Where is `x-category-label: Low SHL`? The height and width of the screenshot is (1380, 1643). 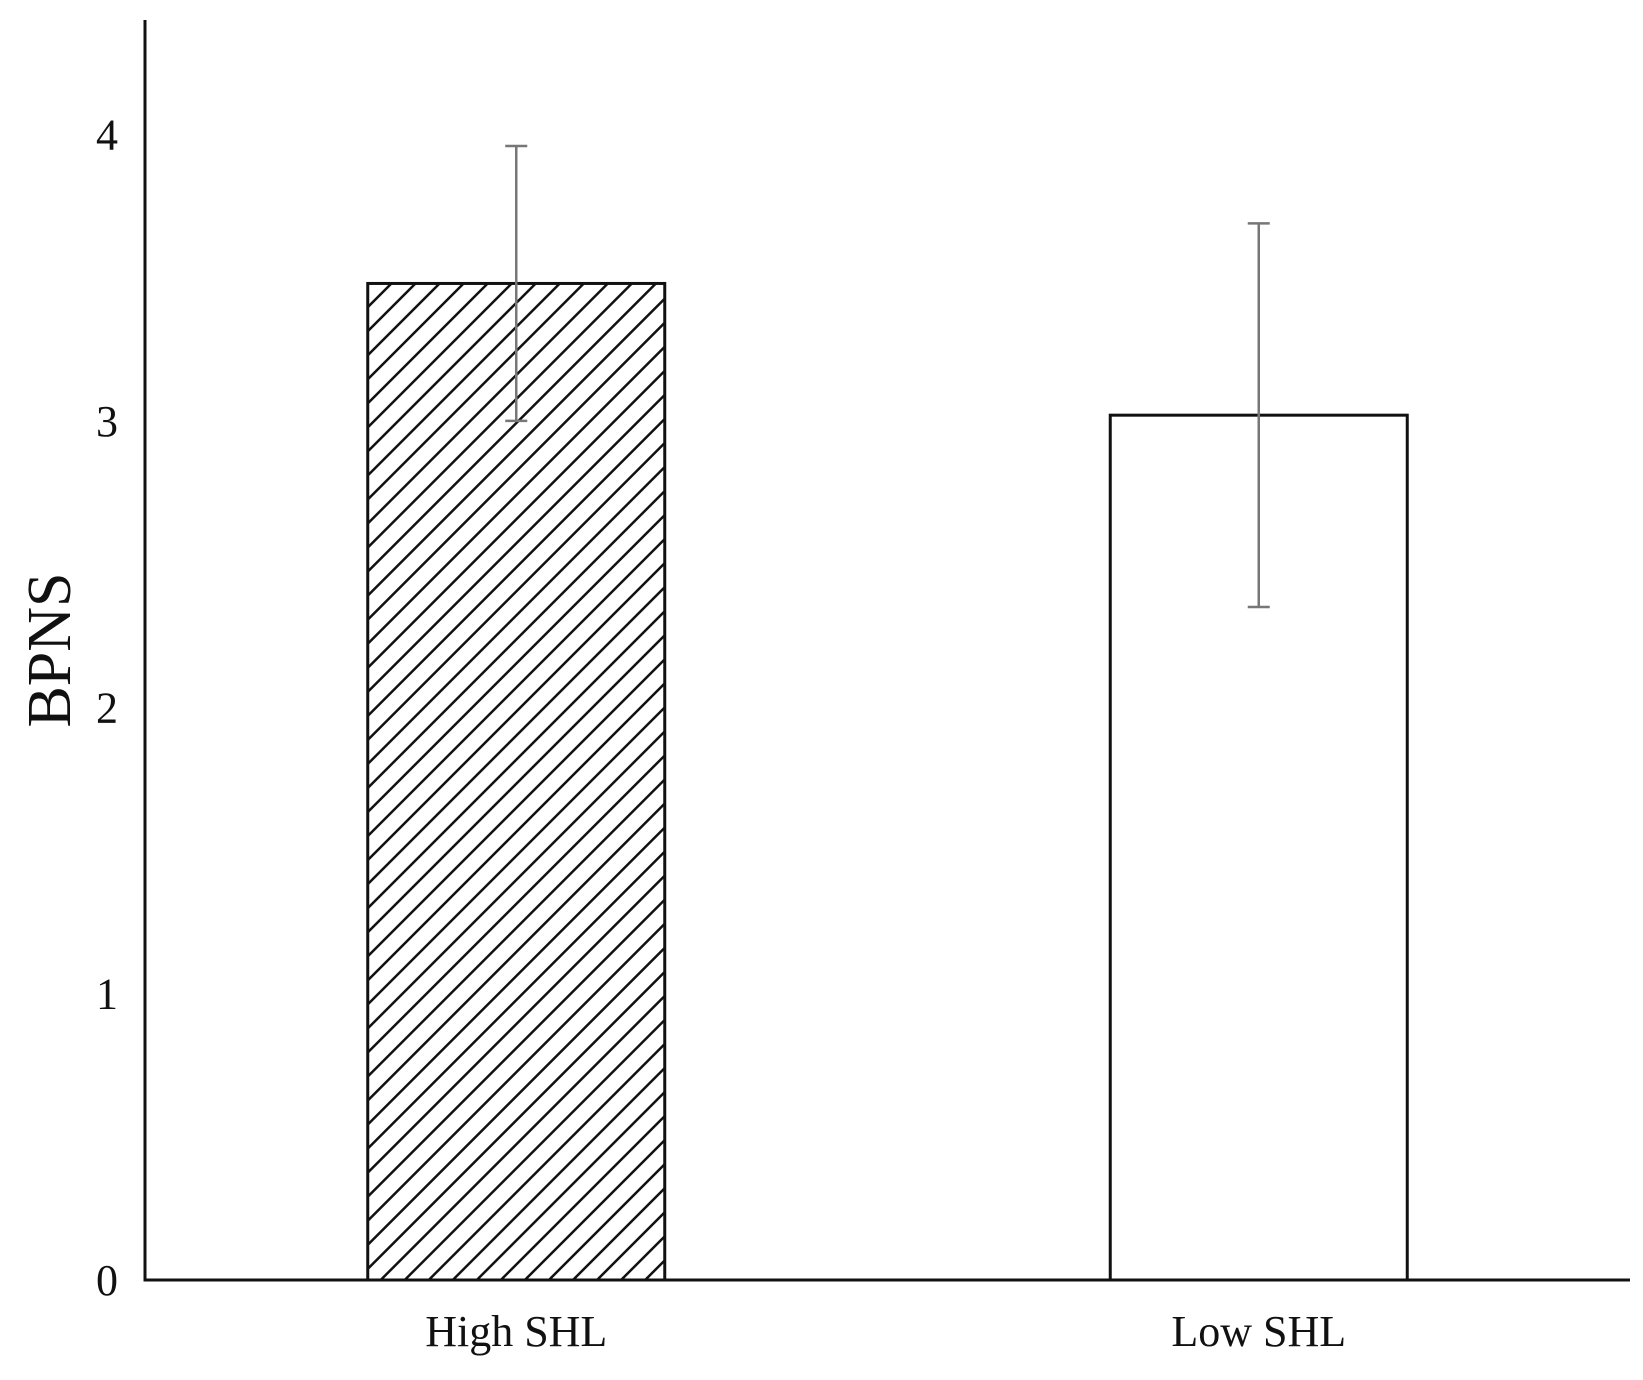 x-category-label: Low SHL is located at coordinates (1258, 1331).